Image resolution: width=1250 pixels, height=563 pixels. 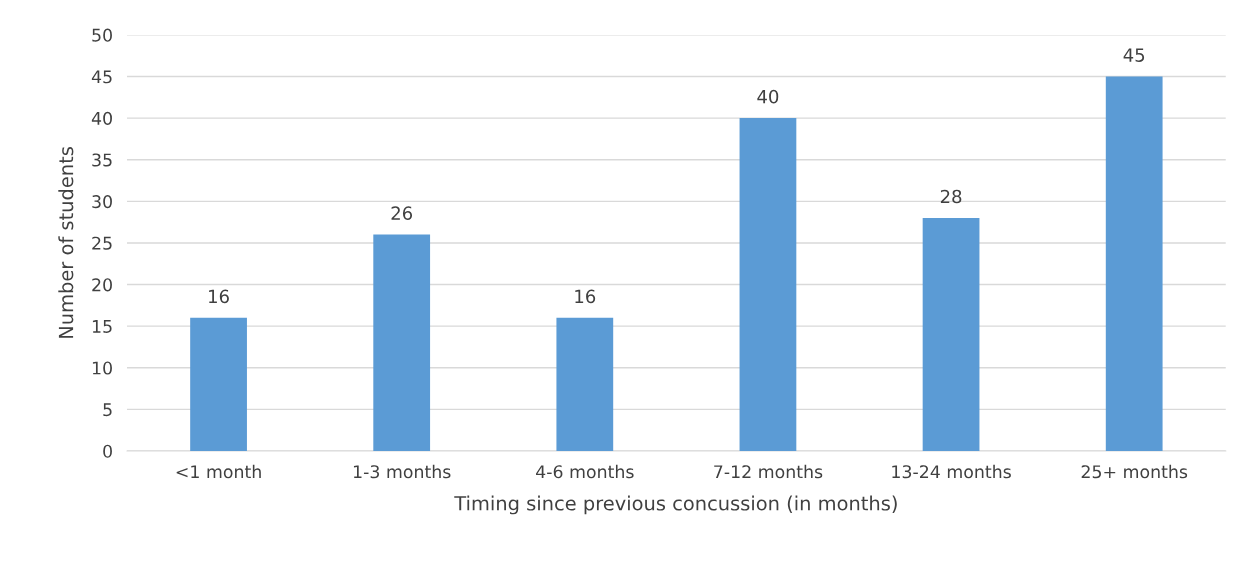 I want to click on y-tick-label: 10, so click(x=102, y=368).